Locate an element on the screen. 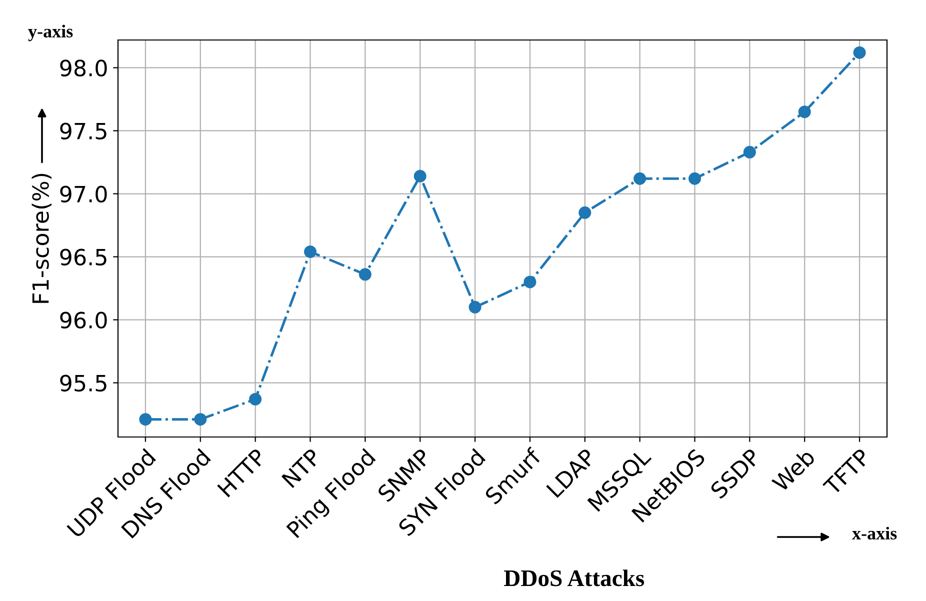 The width and height of the screenshot is (926, 601). y-tick-label: 97.0 is located at coordinates (83, 194).